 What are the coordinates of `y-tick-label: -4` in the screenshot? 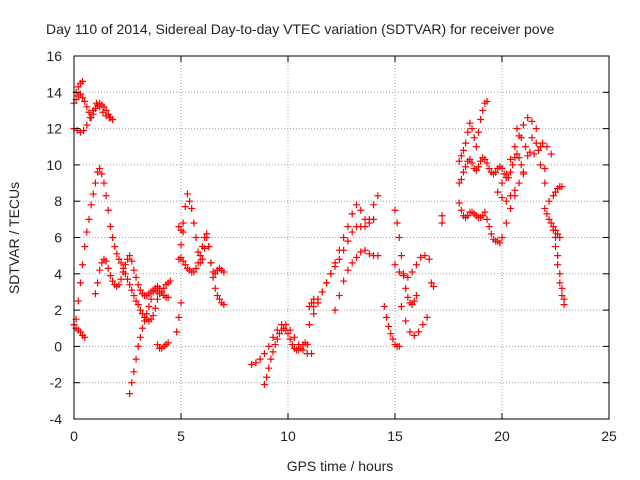 It's located at (56, 419).